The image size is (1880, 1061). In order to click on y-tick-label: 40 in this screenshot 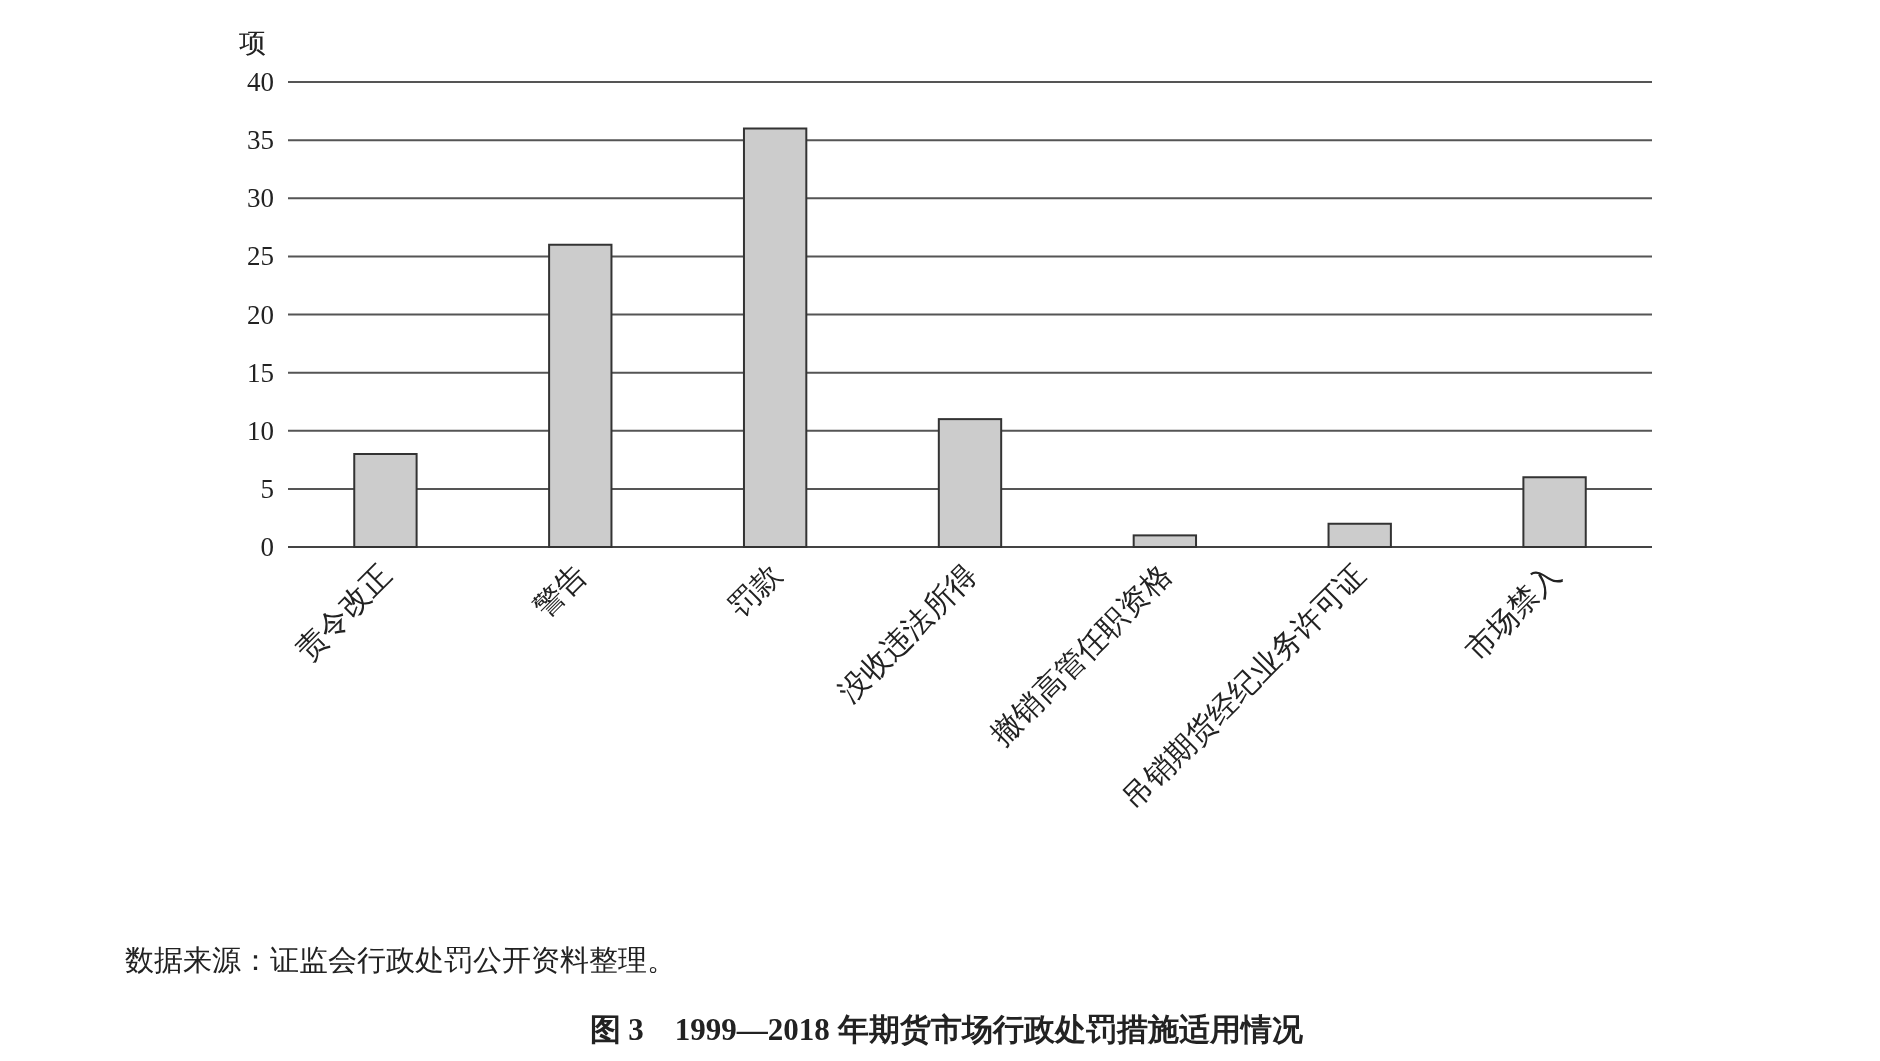, I will do `click(260, 82)`.